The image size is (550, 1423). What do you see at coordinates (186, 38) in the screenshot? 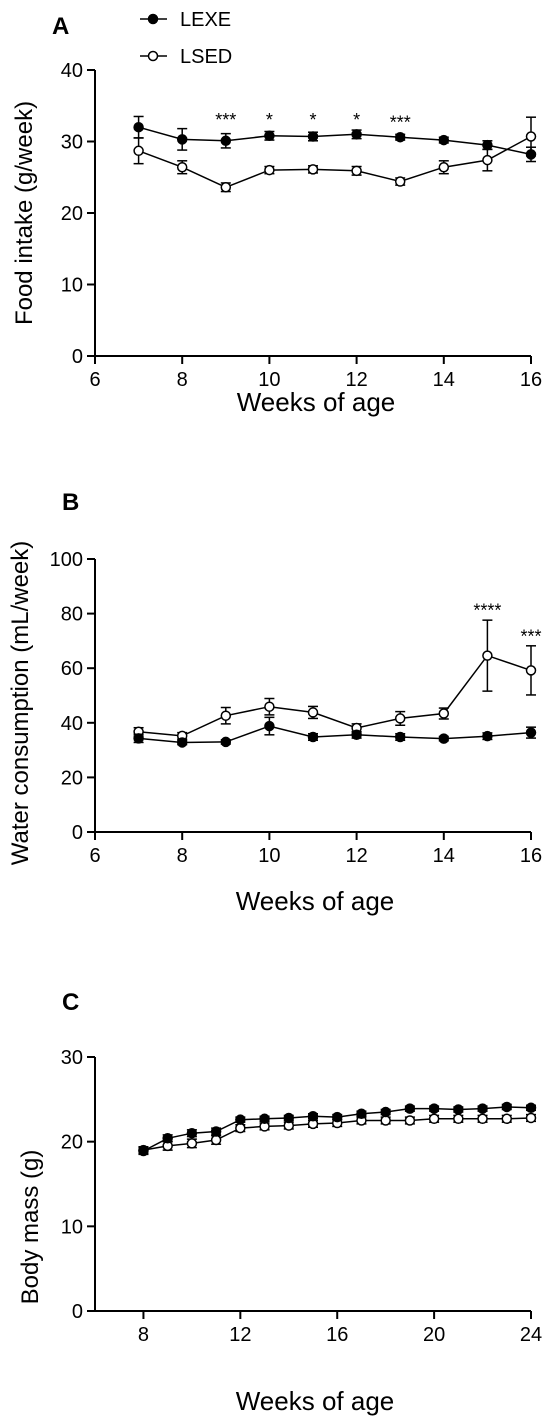
I see `legend: LEXE LSED` at bounding box center [186, 38].